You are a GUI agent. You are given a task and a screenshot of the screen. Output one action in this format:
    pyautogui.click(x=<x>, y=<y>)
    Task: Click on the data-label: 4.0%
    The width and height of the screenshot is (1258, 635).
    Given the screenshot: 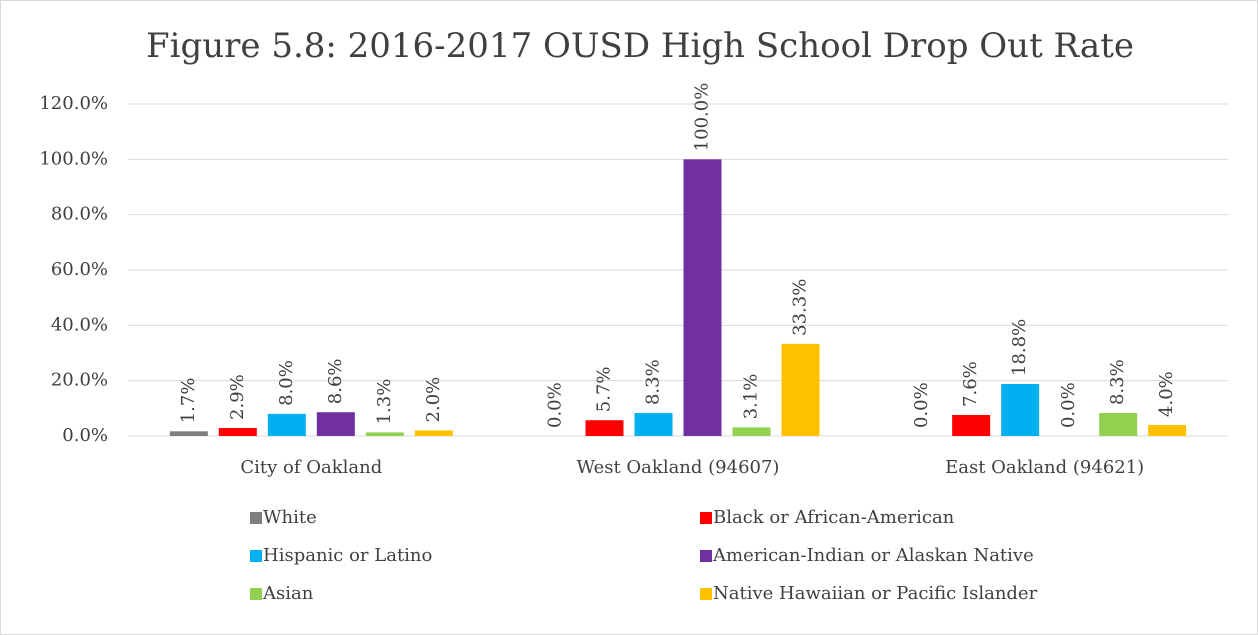 What is the action you would take?
    pyautogui.click(x=1166, y=394)
    